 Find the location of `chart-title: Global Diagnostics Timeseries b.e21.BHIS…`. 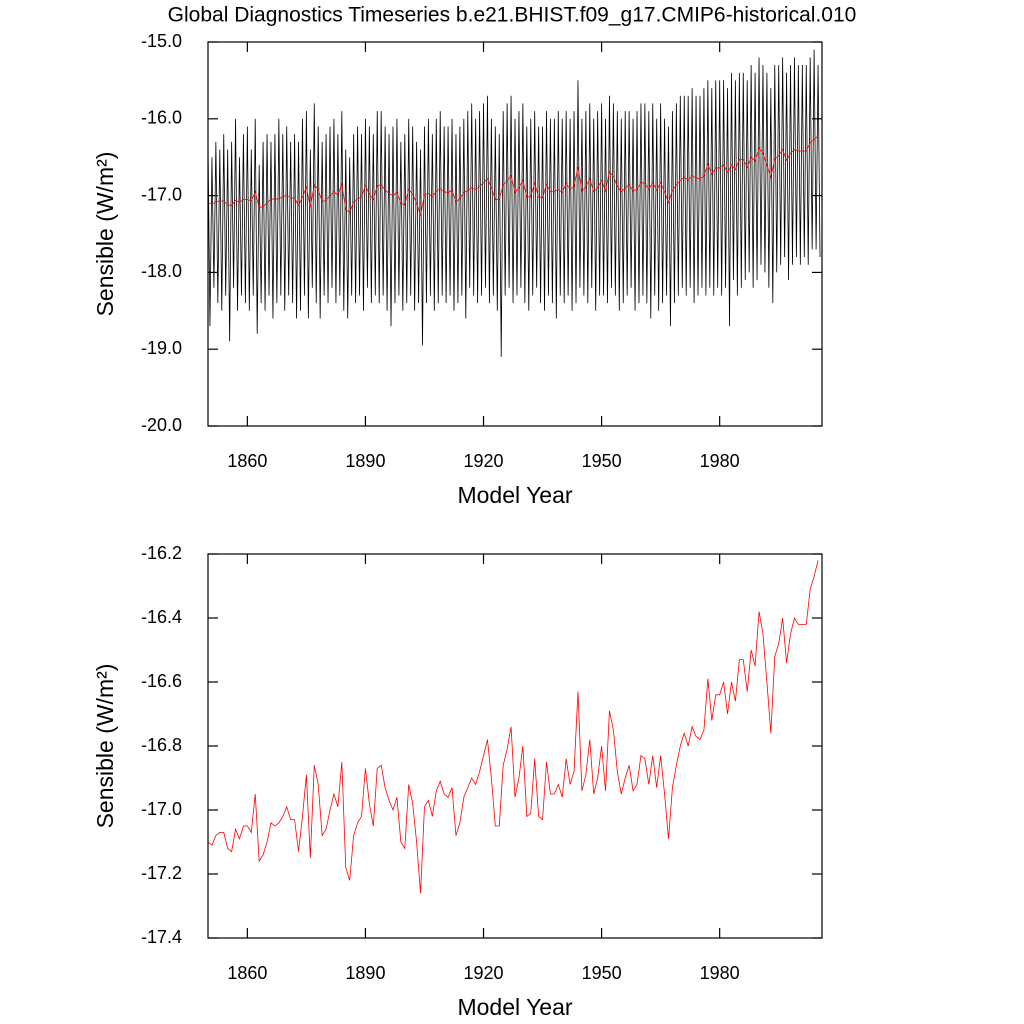

chart-title: Global Diagnostics Timeseries b.e21.BHIS… is located at coordinates (512, 15).